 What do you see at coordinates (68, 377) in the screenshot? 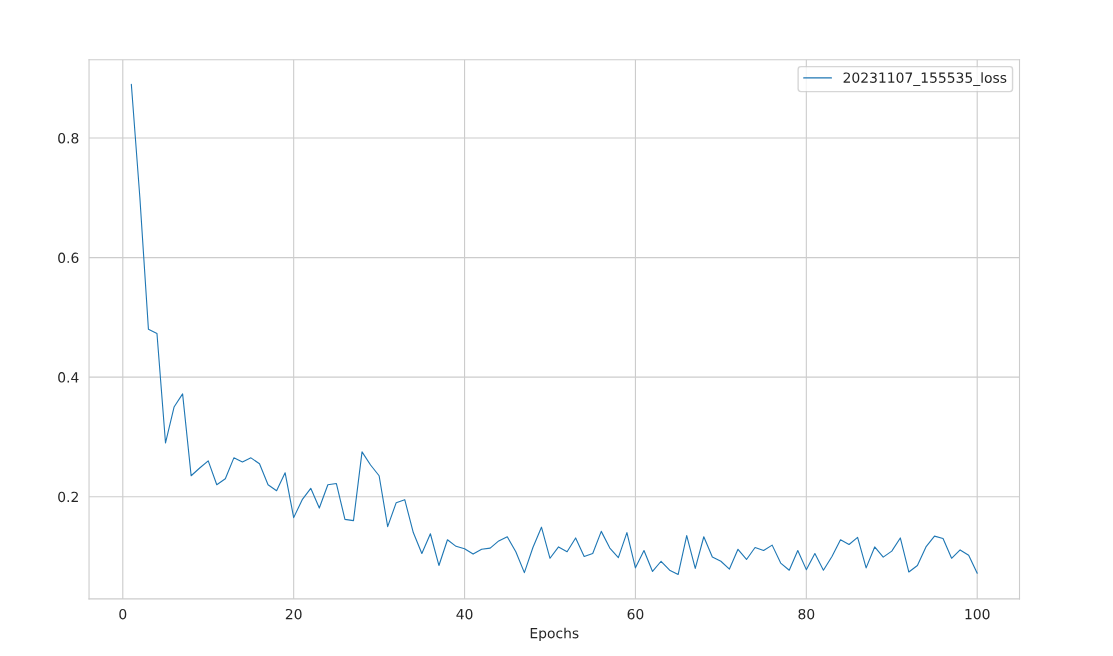
I see `y-tick-label: 0.4` at bounding box center [68, 377].